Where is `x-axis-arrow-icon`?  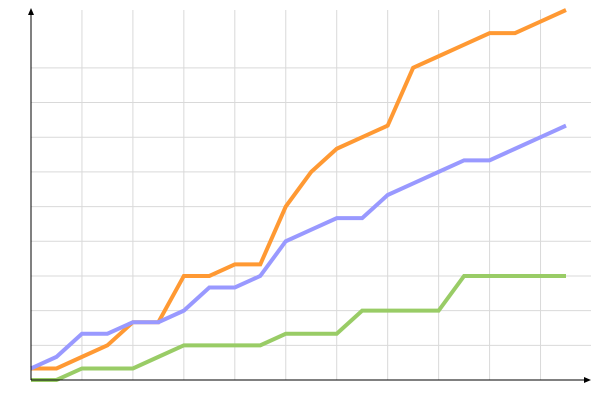
x-axis-arrow-icon is located at coordinates (587, 380).